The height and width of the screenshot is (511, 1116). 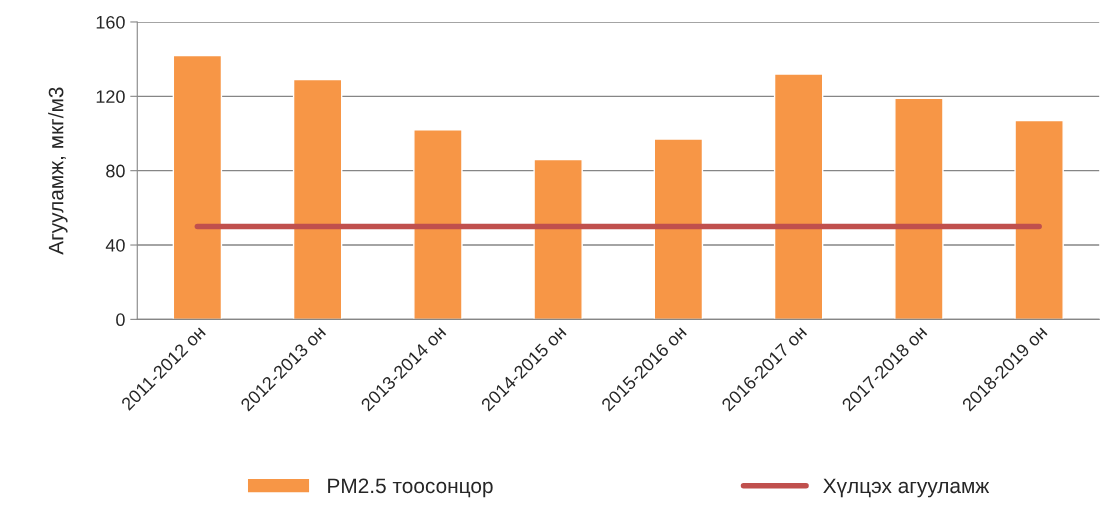 What do you see at coordinates (110, 22) in the screenshot?
I see `y-tick-label: 160` at bounding box center [110, 22].